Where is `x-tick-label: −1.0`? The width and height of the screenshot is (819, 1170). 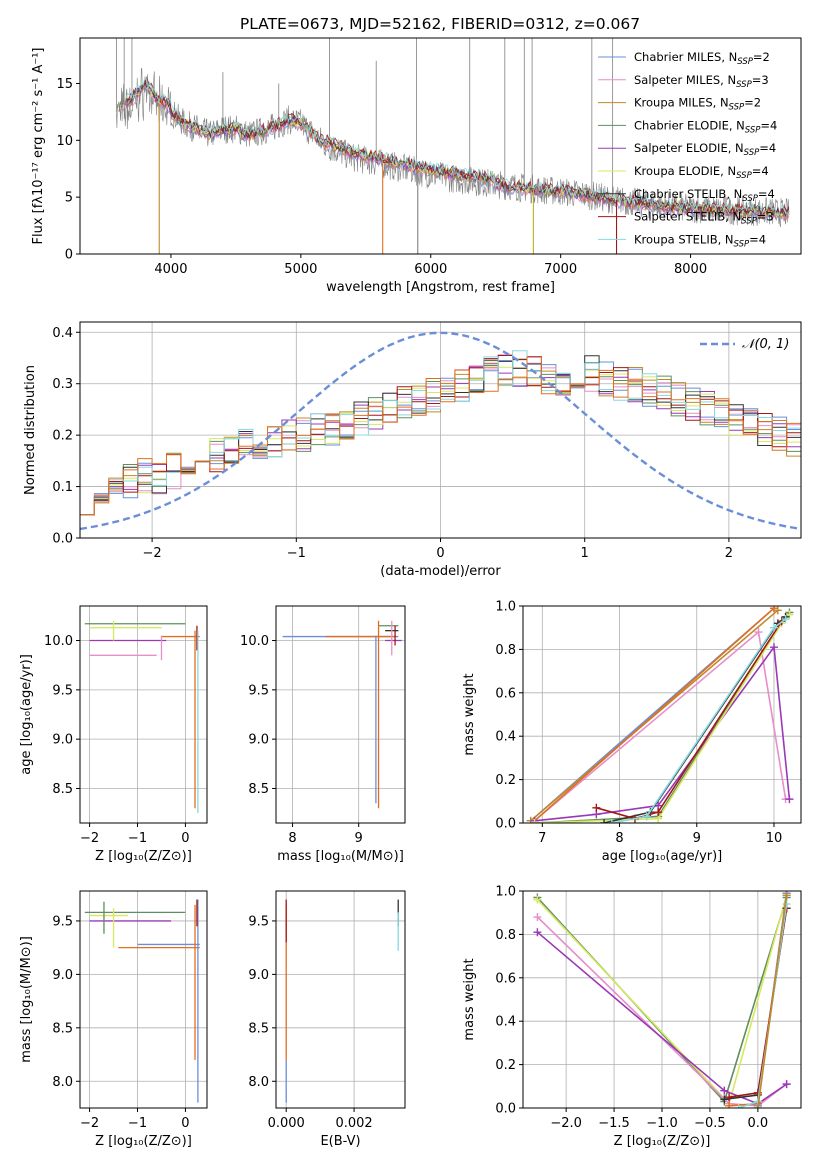
x-tick-label: −1.0 is located at coordinates (662, 1123).